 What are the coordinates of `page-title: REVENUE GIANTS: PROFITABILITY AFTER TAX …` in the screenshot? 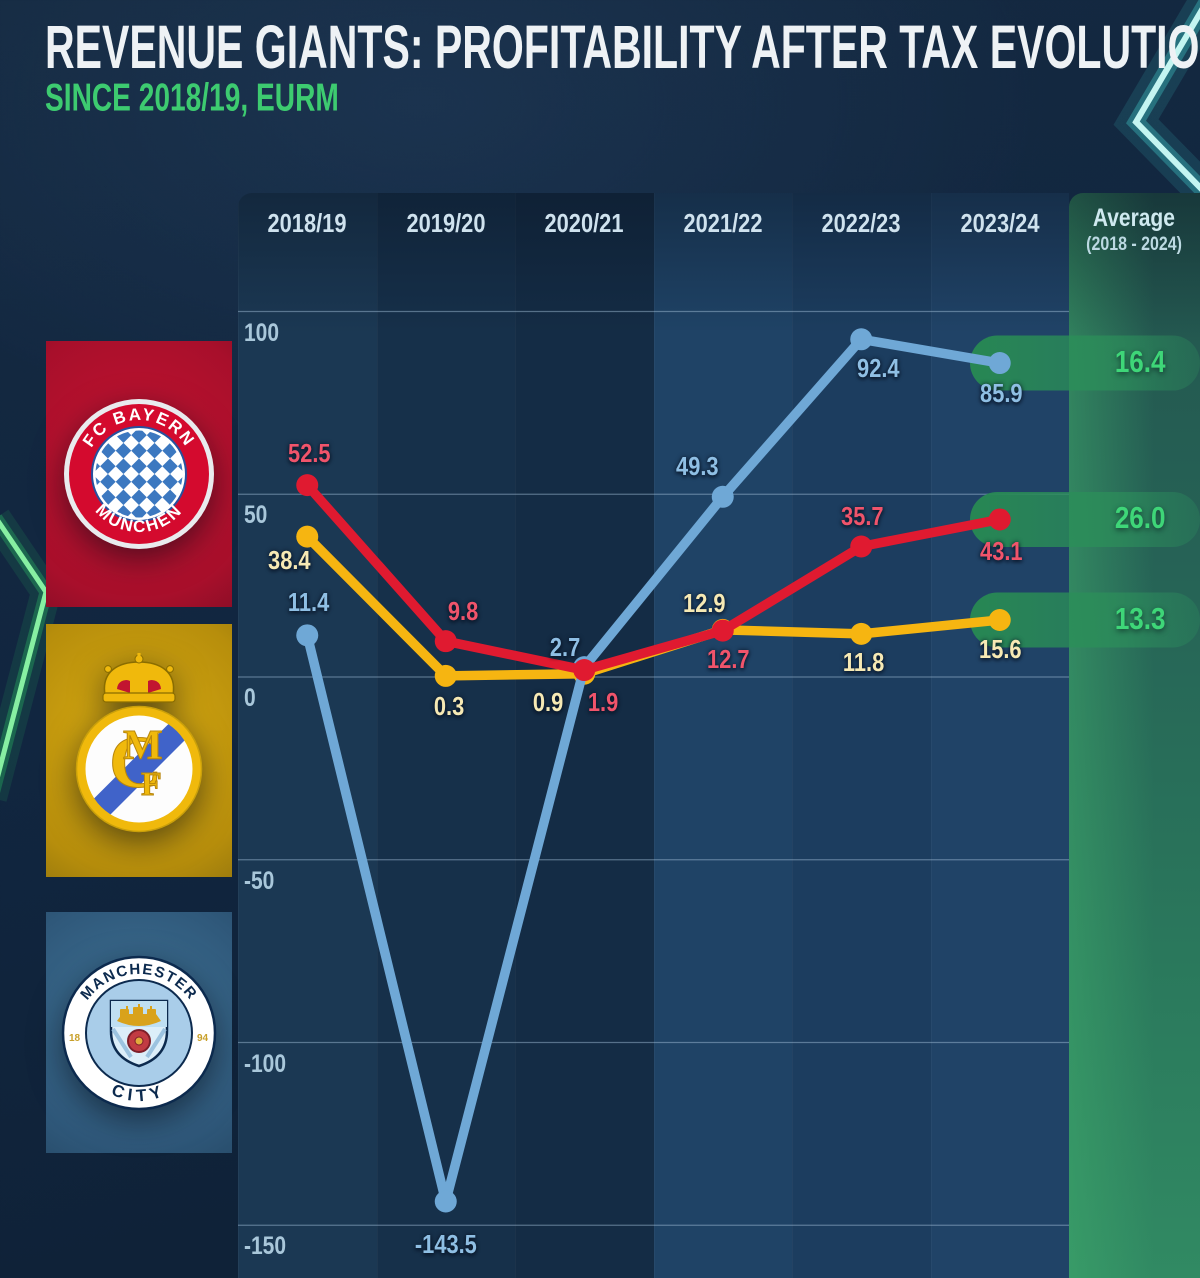 It's located at (622, 48).